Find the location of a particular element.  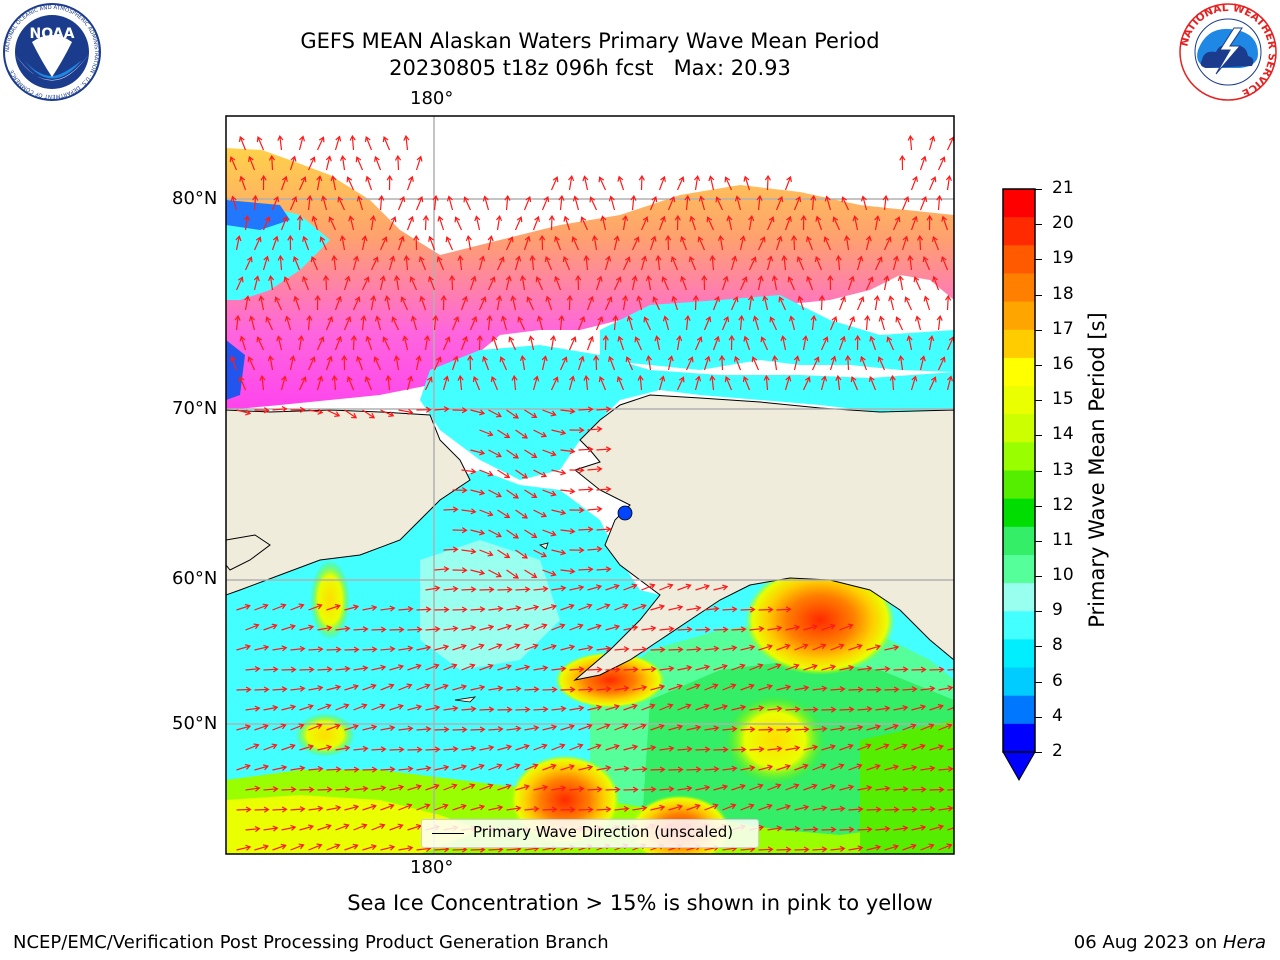

colorbar-tick-label: 8 is located at coordinates (1057, 645).